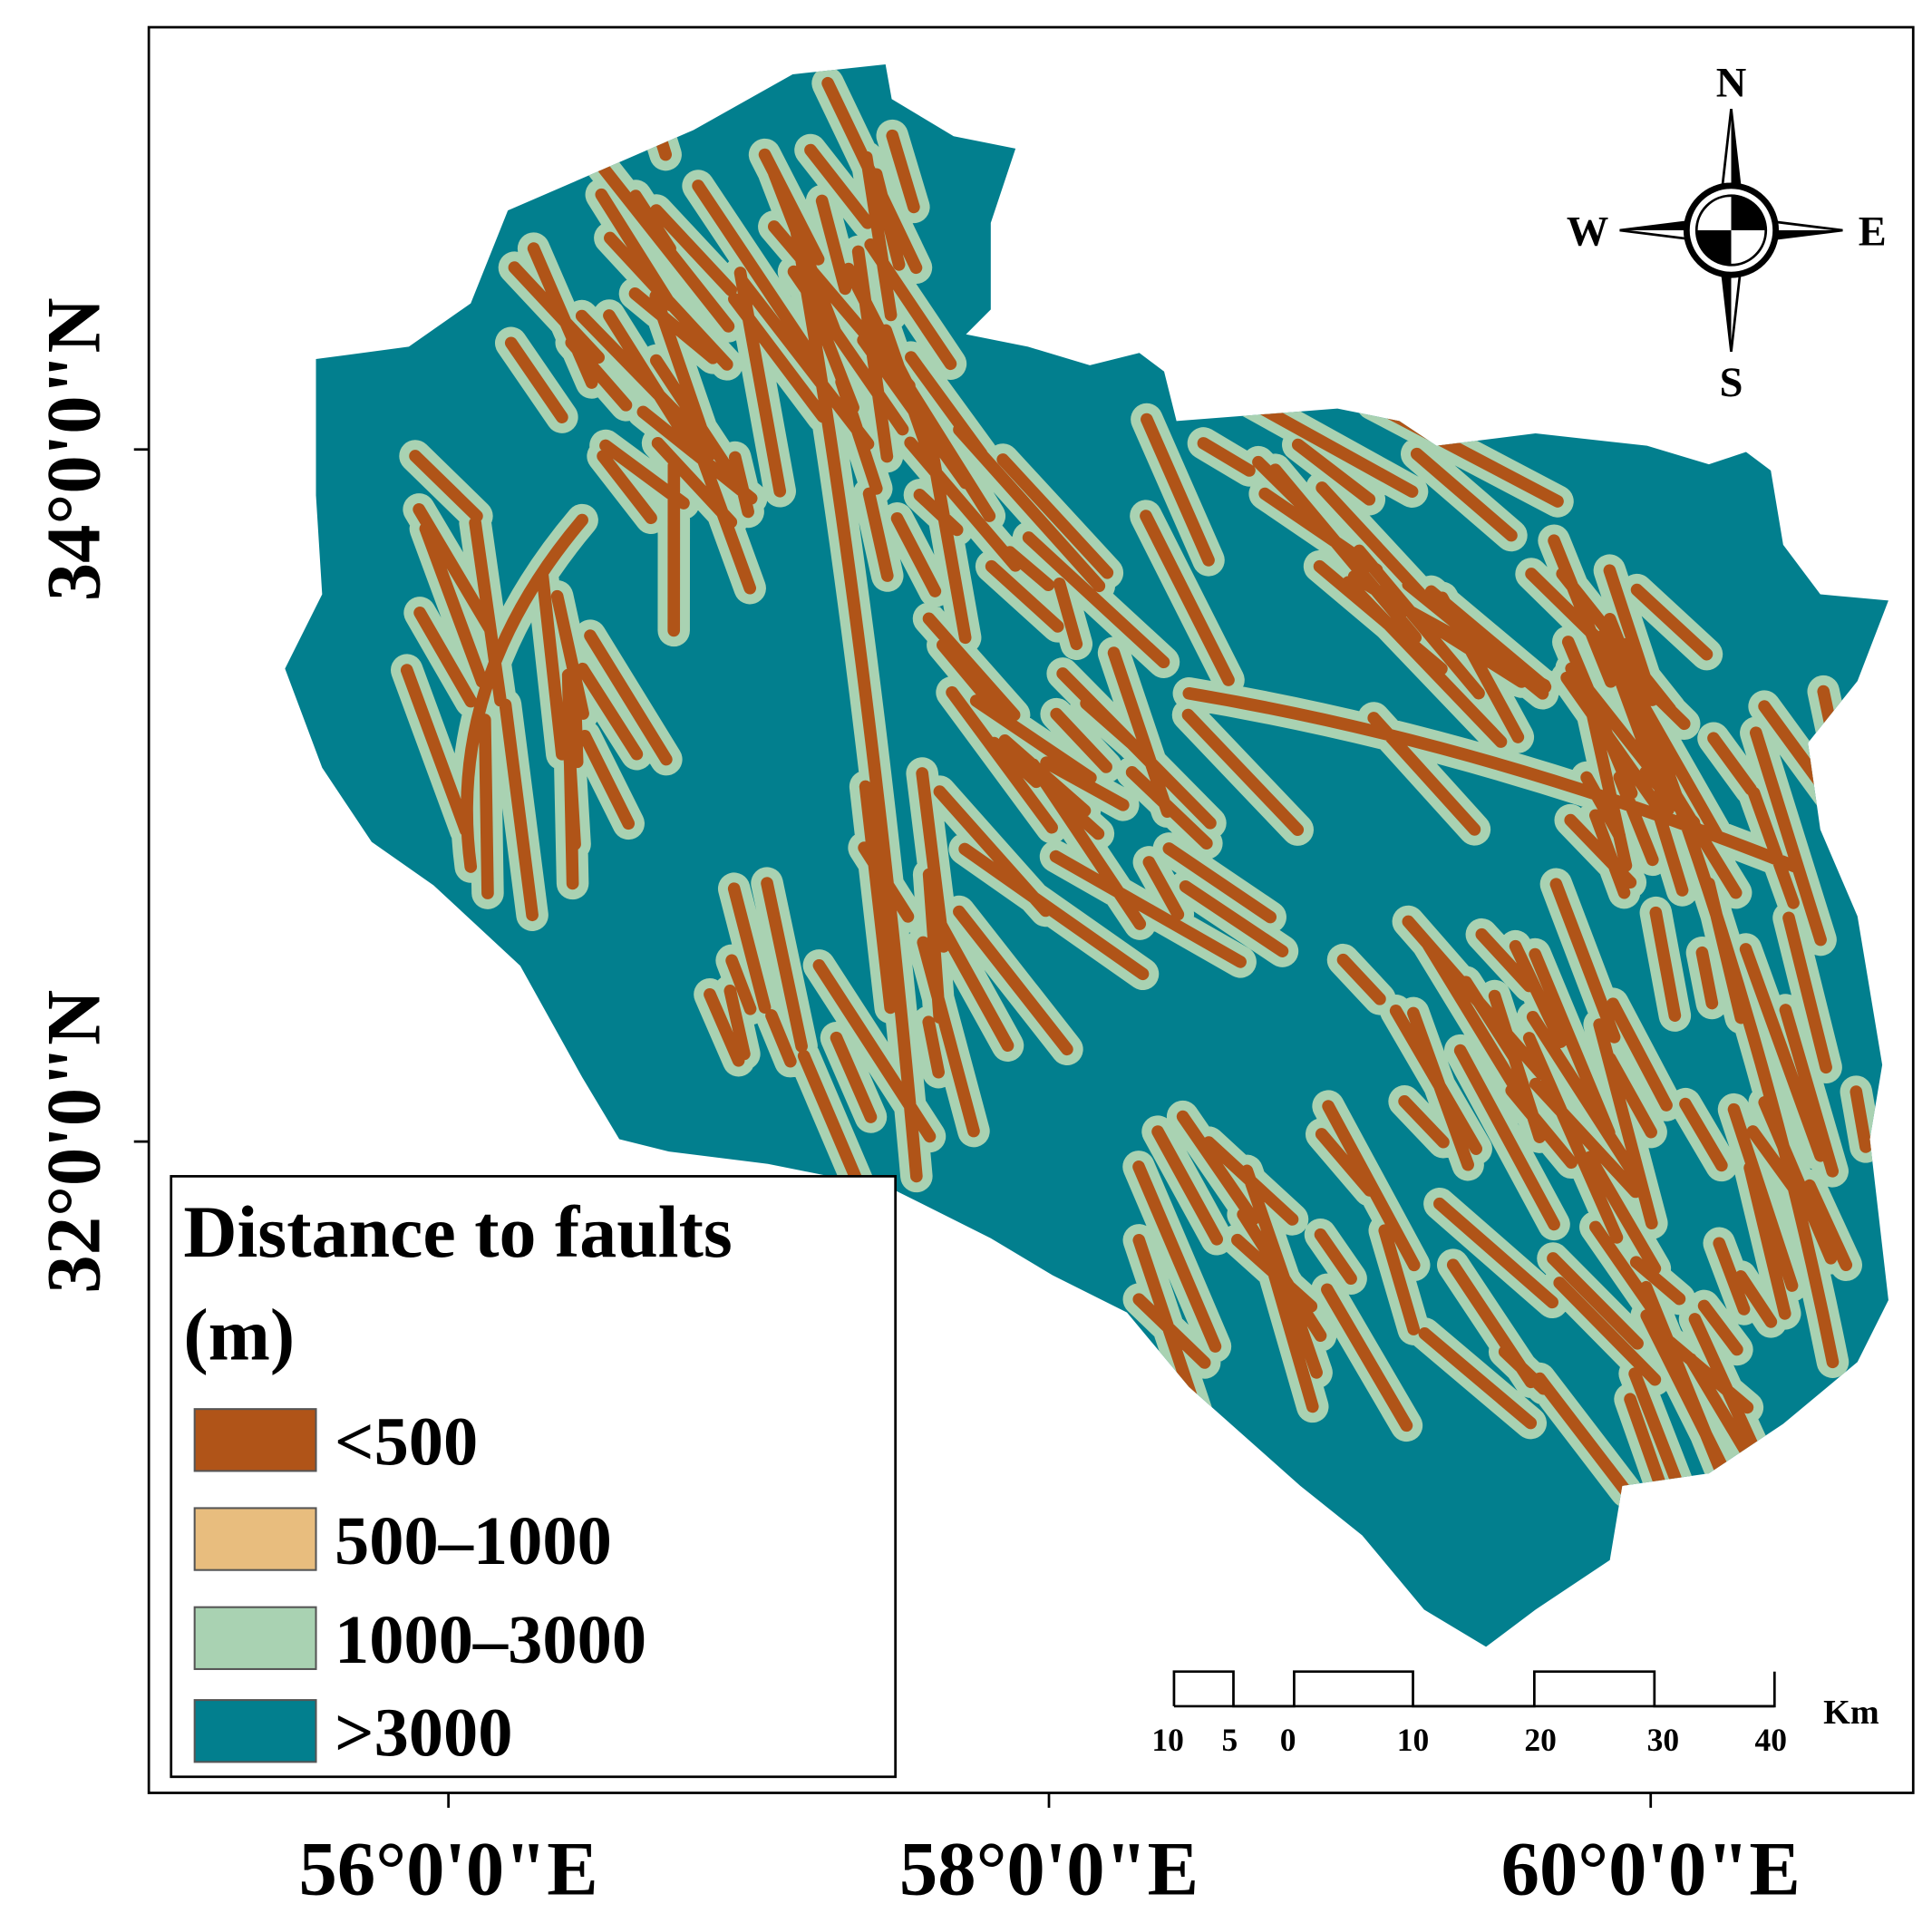 This screenshot has height=1913, width=1932. What do you see at coordinates (534, 1477) in the screenshot?
I see `legend-box` at bounding box center [534, 1477].